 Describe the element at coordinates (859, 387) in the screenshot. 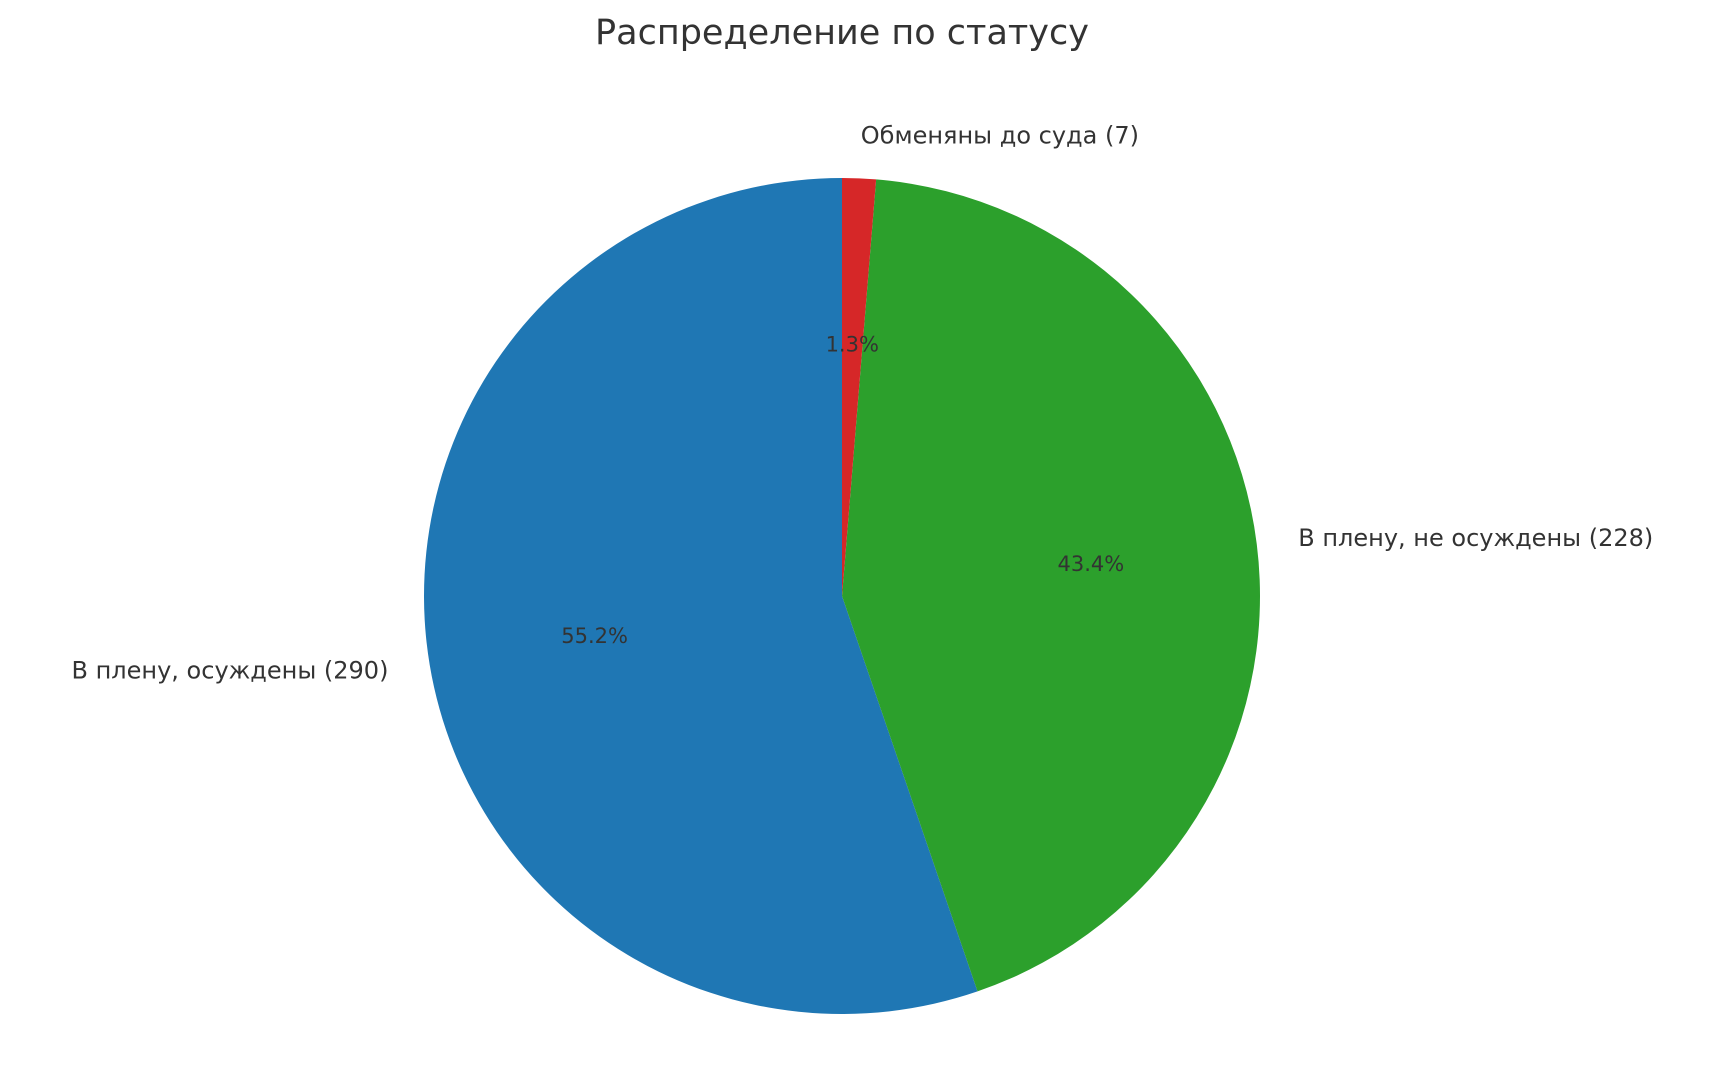

I see `pie-slice` at that location.